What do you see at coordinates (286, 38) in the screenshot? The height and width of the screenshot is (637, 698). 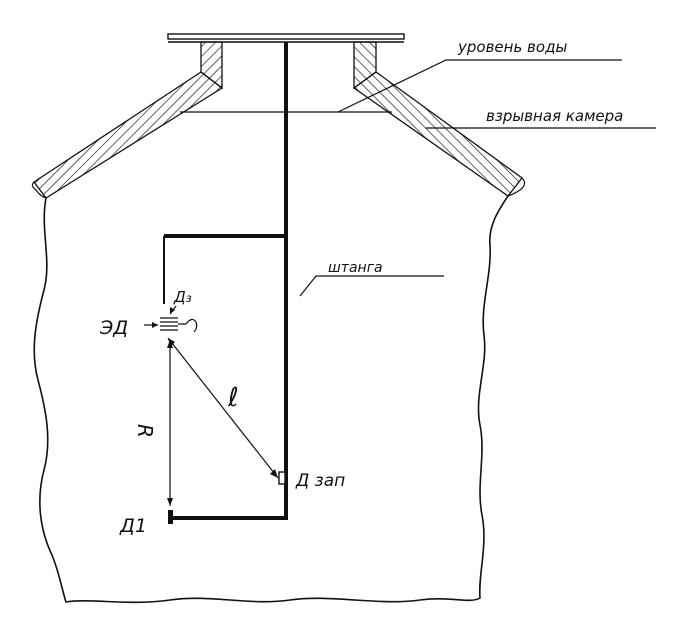 I see `top-lid` at bounding box center [286, 38].